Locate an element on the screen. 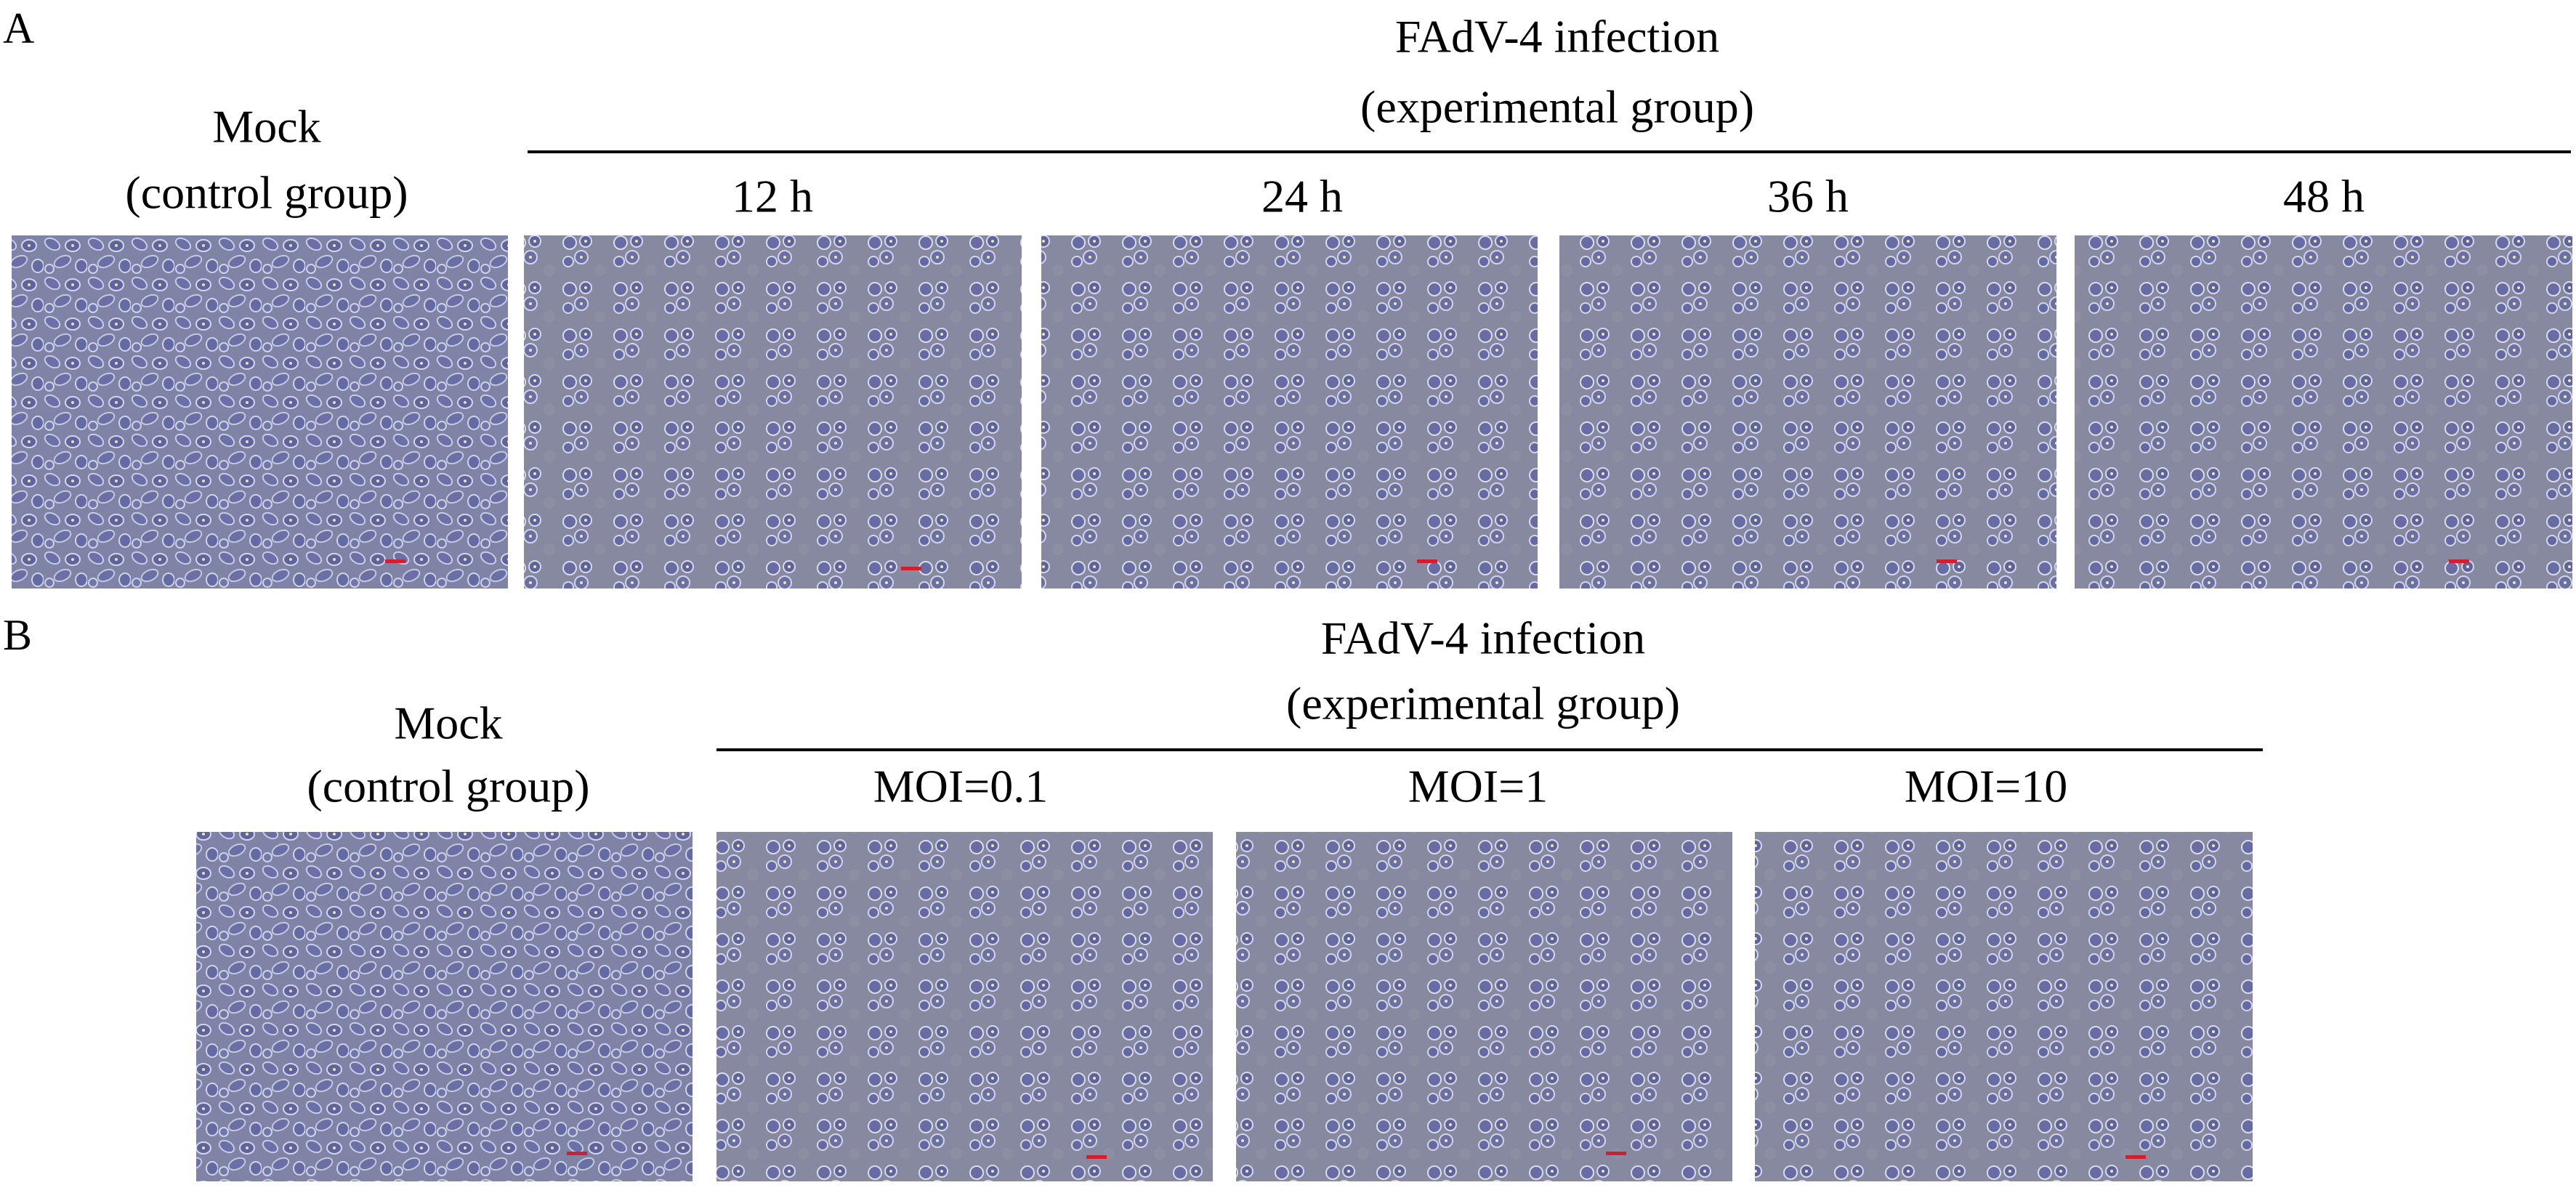 Image resolution: width=2576 pixels, height=1193 pixels. condition-label: 24 h is located at coordinates (1302, 196).